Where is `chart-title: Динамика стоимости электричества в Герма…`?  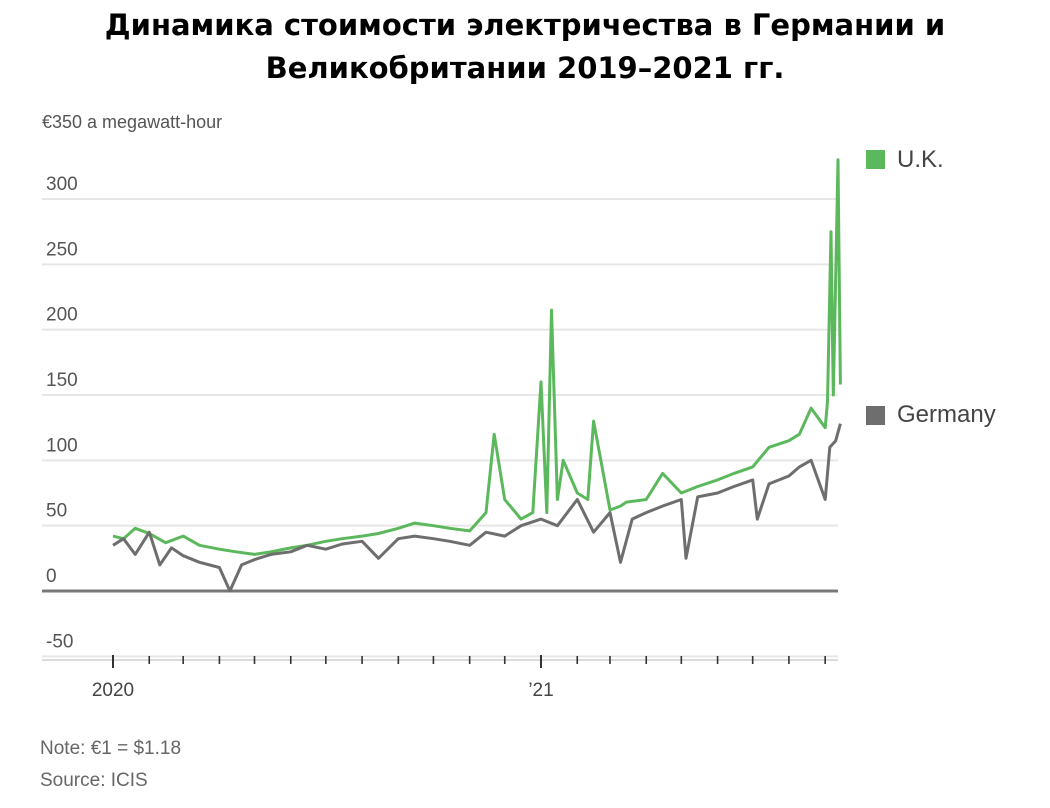
chart-title: Динамика стоимости электричества в Герма… is located at coordinates (525, 47).